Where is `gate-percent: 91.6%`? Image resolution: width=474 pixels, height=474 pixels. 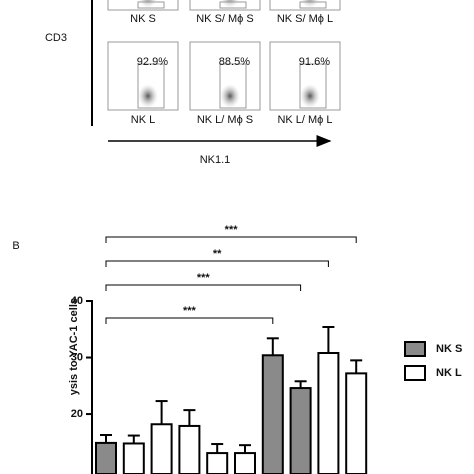 gate-percent: 91.6% is located at coordinates (314, 62).